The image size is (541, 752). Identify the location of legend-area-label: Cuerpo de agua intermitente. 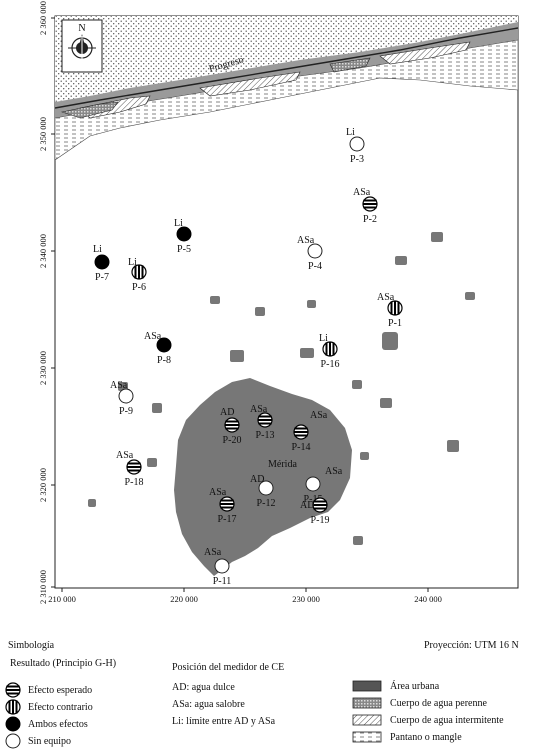
(447, 720).